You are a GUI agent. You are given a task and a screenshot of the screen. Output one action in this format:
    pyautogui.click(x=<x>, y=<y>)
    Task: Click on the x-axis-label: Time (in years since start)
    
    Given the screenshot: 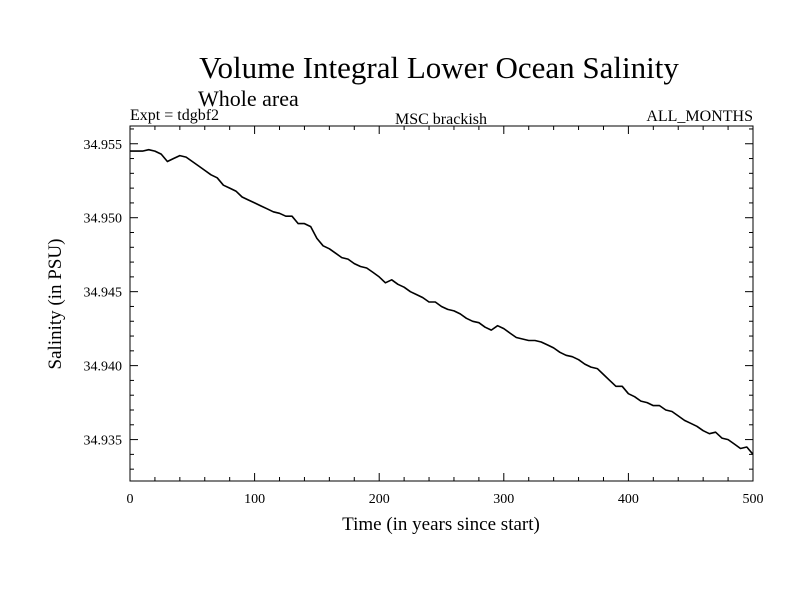 What is the action you would take?
    pyautogui.click(x=441, y=524)
    